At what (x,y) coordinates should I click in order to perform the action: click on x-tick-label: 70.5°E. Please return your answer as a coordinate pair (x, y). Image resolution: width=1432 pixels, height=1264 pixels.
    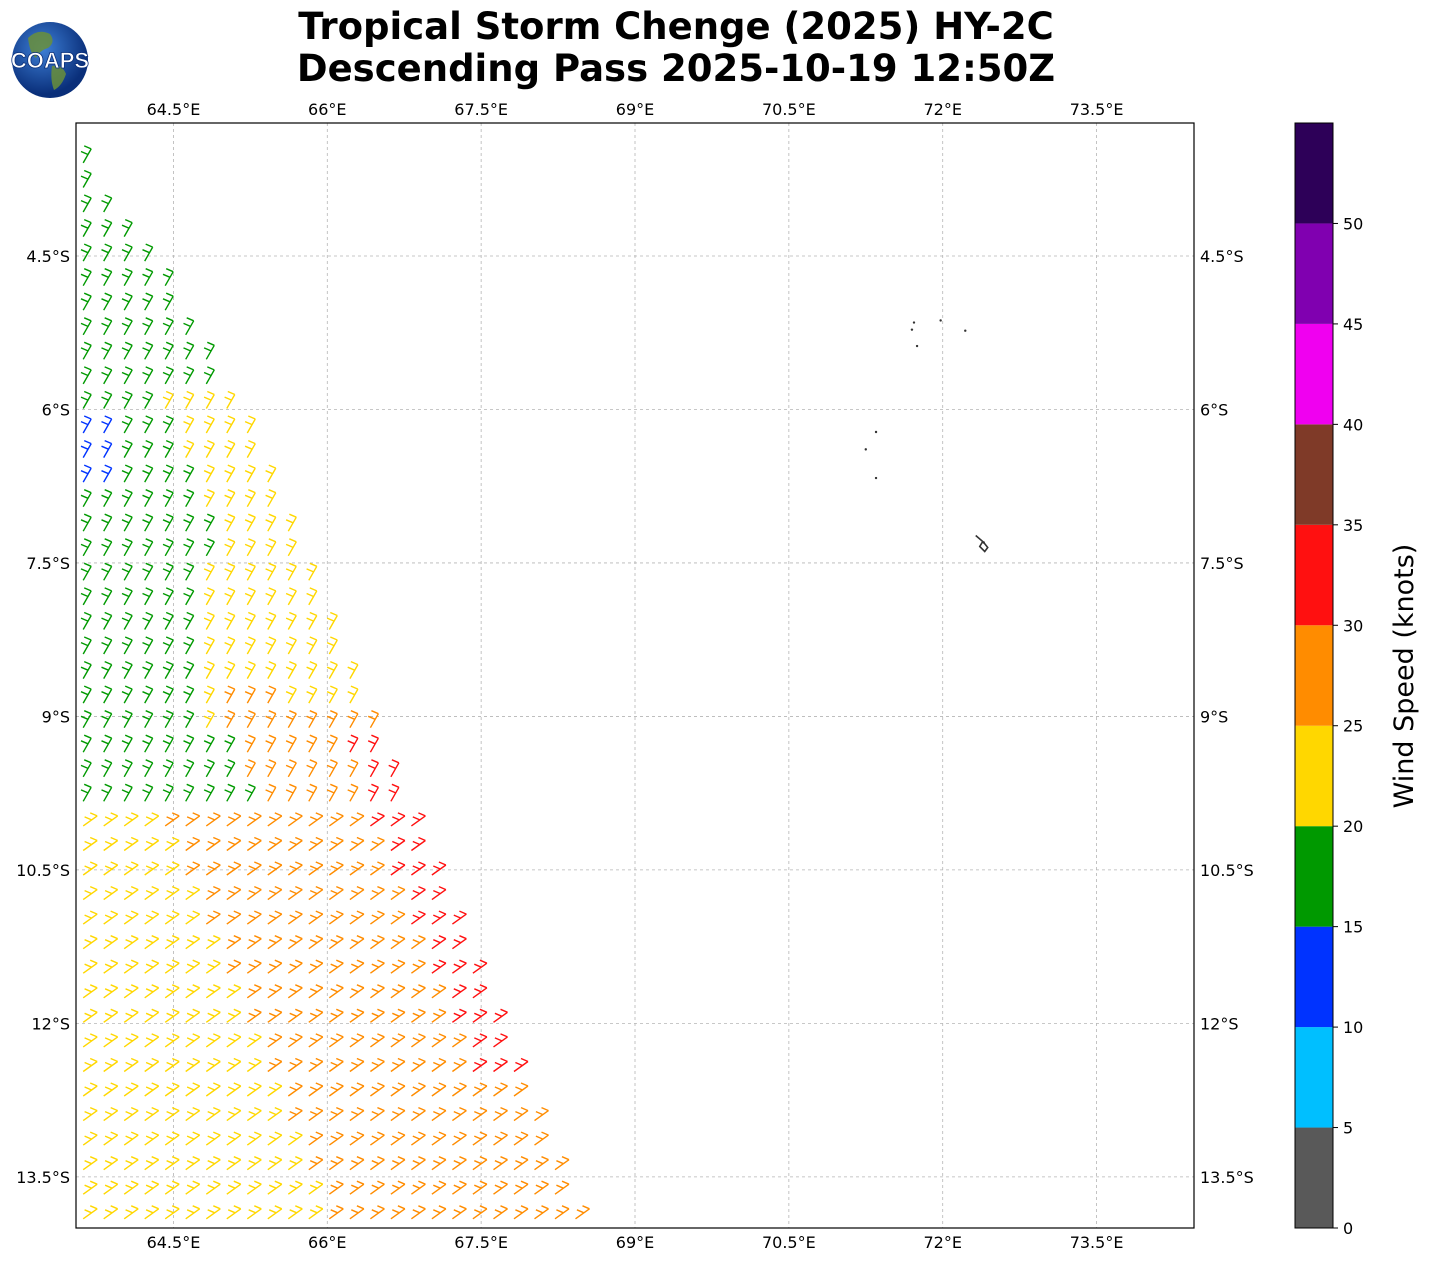
    Looking at the image, I should click on (789, 1242).